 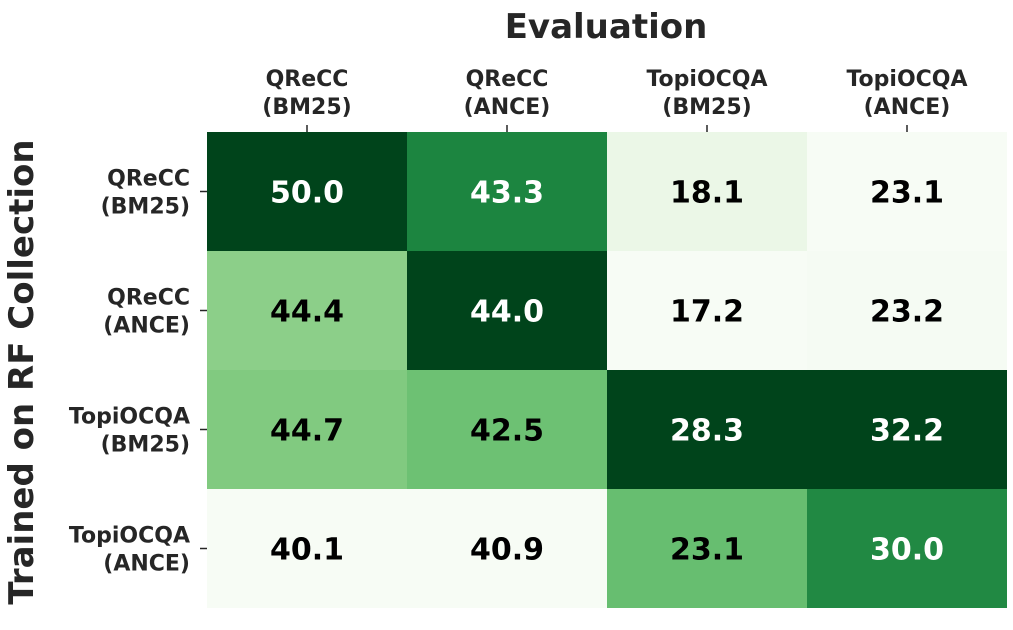 What do you see at coordinates (306, 107) in the screenshot?
I see `column-label-1-line-2: (BM25)` at bounding box center [306, 107].